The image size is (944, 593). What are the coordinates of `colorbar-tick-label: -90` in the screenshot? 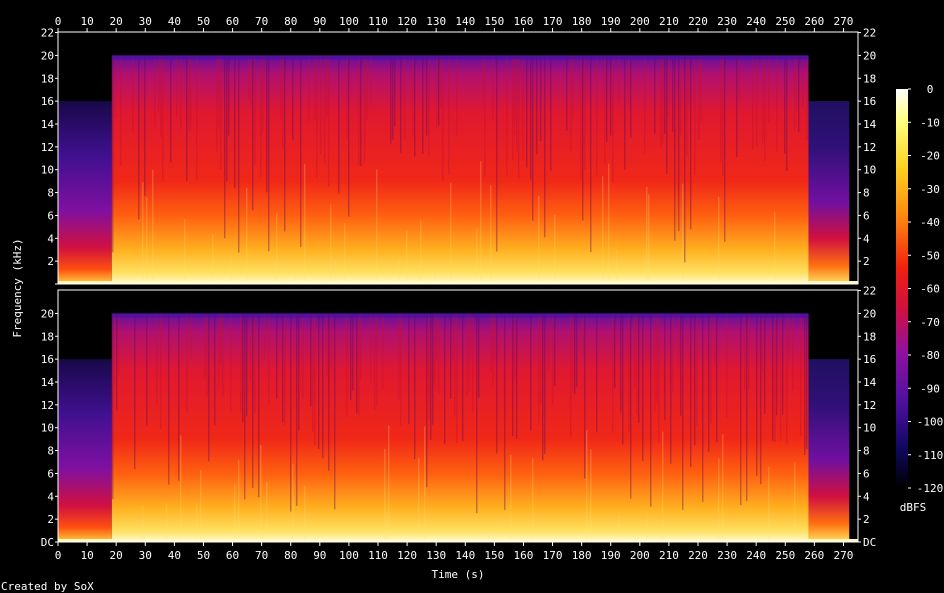 It's located at (930, 388).